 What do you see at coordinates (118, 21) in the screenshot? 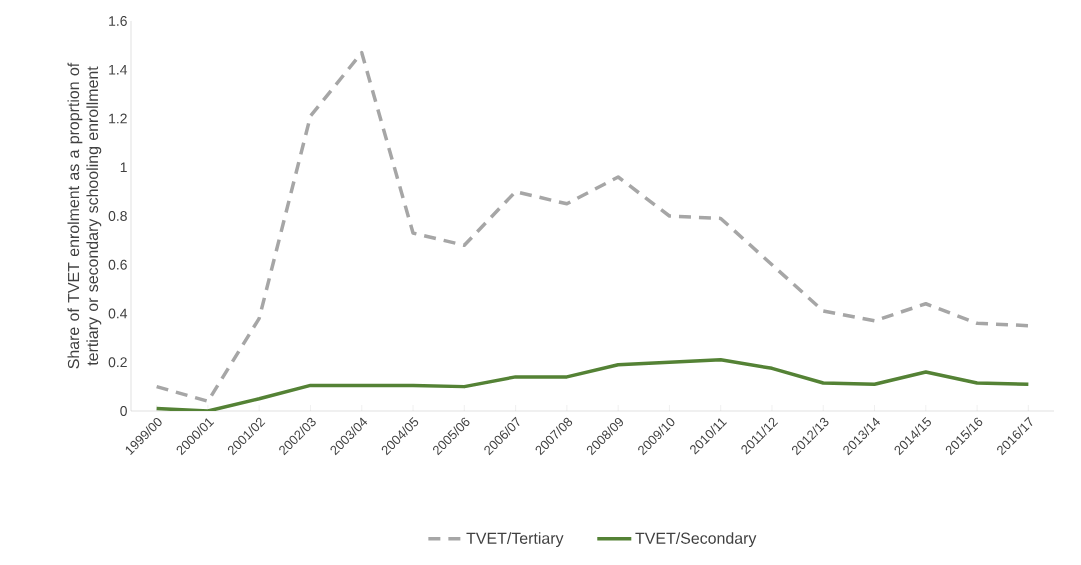
I see `y-tick-label: 1.6` at bounding box center [118, 21].